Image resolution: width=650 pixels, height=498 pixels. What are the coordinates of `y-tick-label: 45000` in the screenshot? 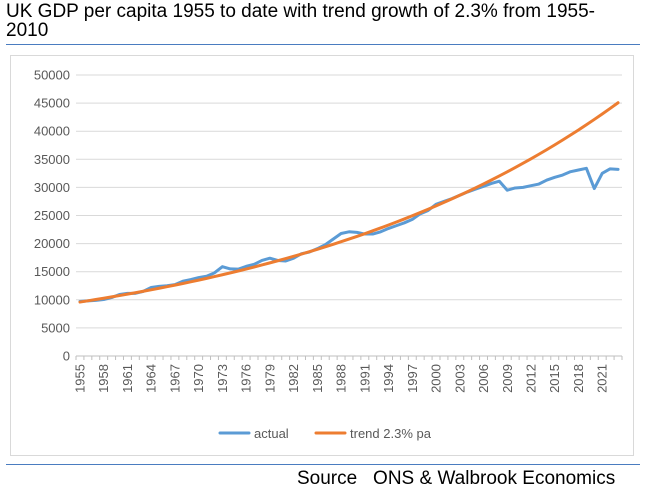 It's located at (52, 103).